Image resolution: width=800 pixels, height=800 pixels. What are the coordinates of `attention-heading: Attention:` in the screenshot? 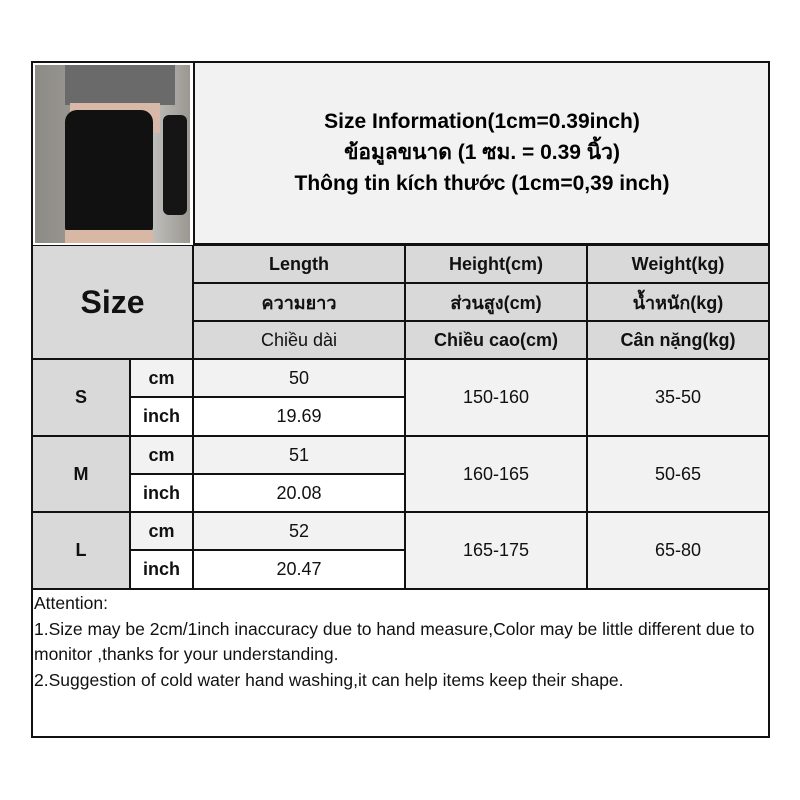 It's located at (71, 603).